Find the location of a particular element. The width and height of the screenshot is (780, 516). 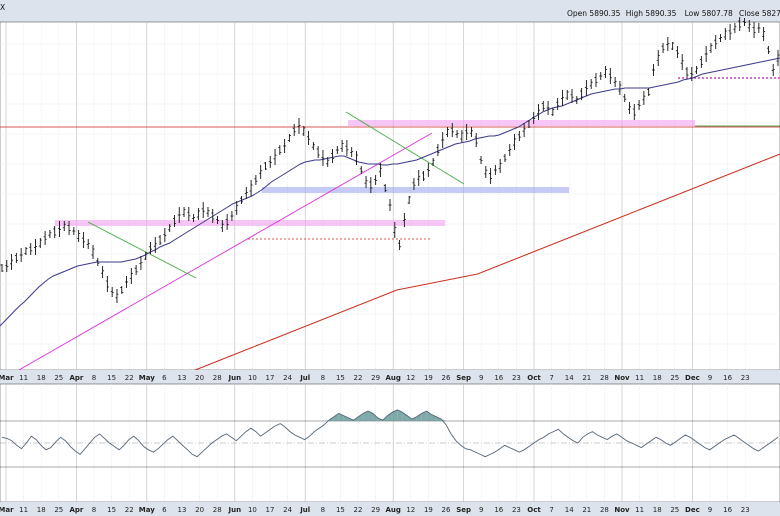

indicator-line is located at coordinates (390, 433).